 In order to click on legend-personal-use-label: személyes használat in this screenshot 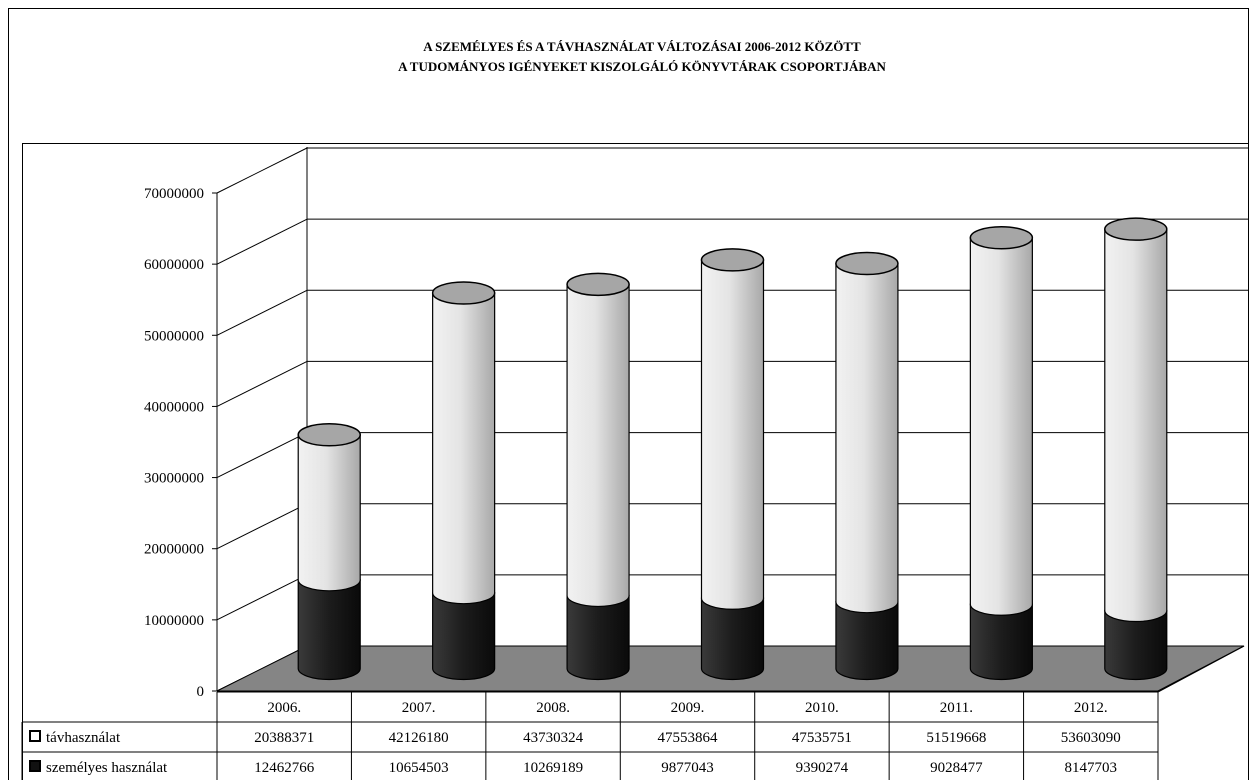, I will do `click(107, 768)`.